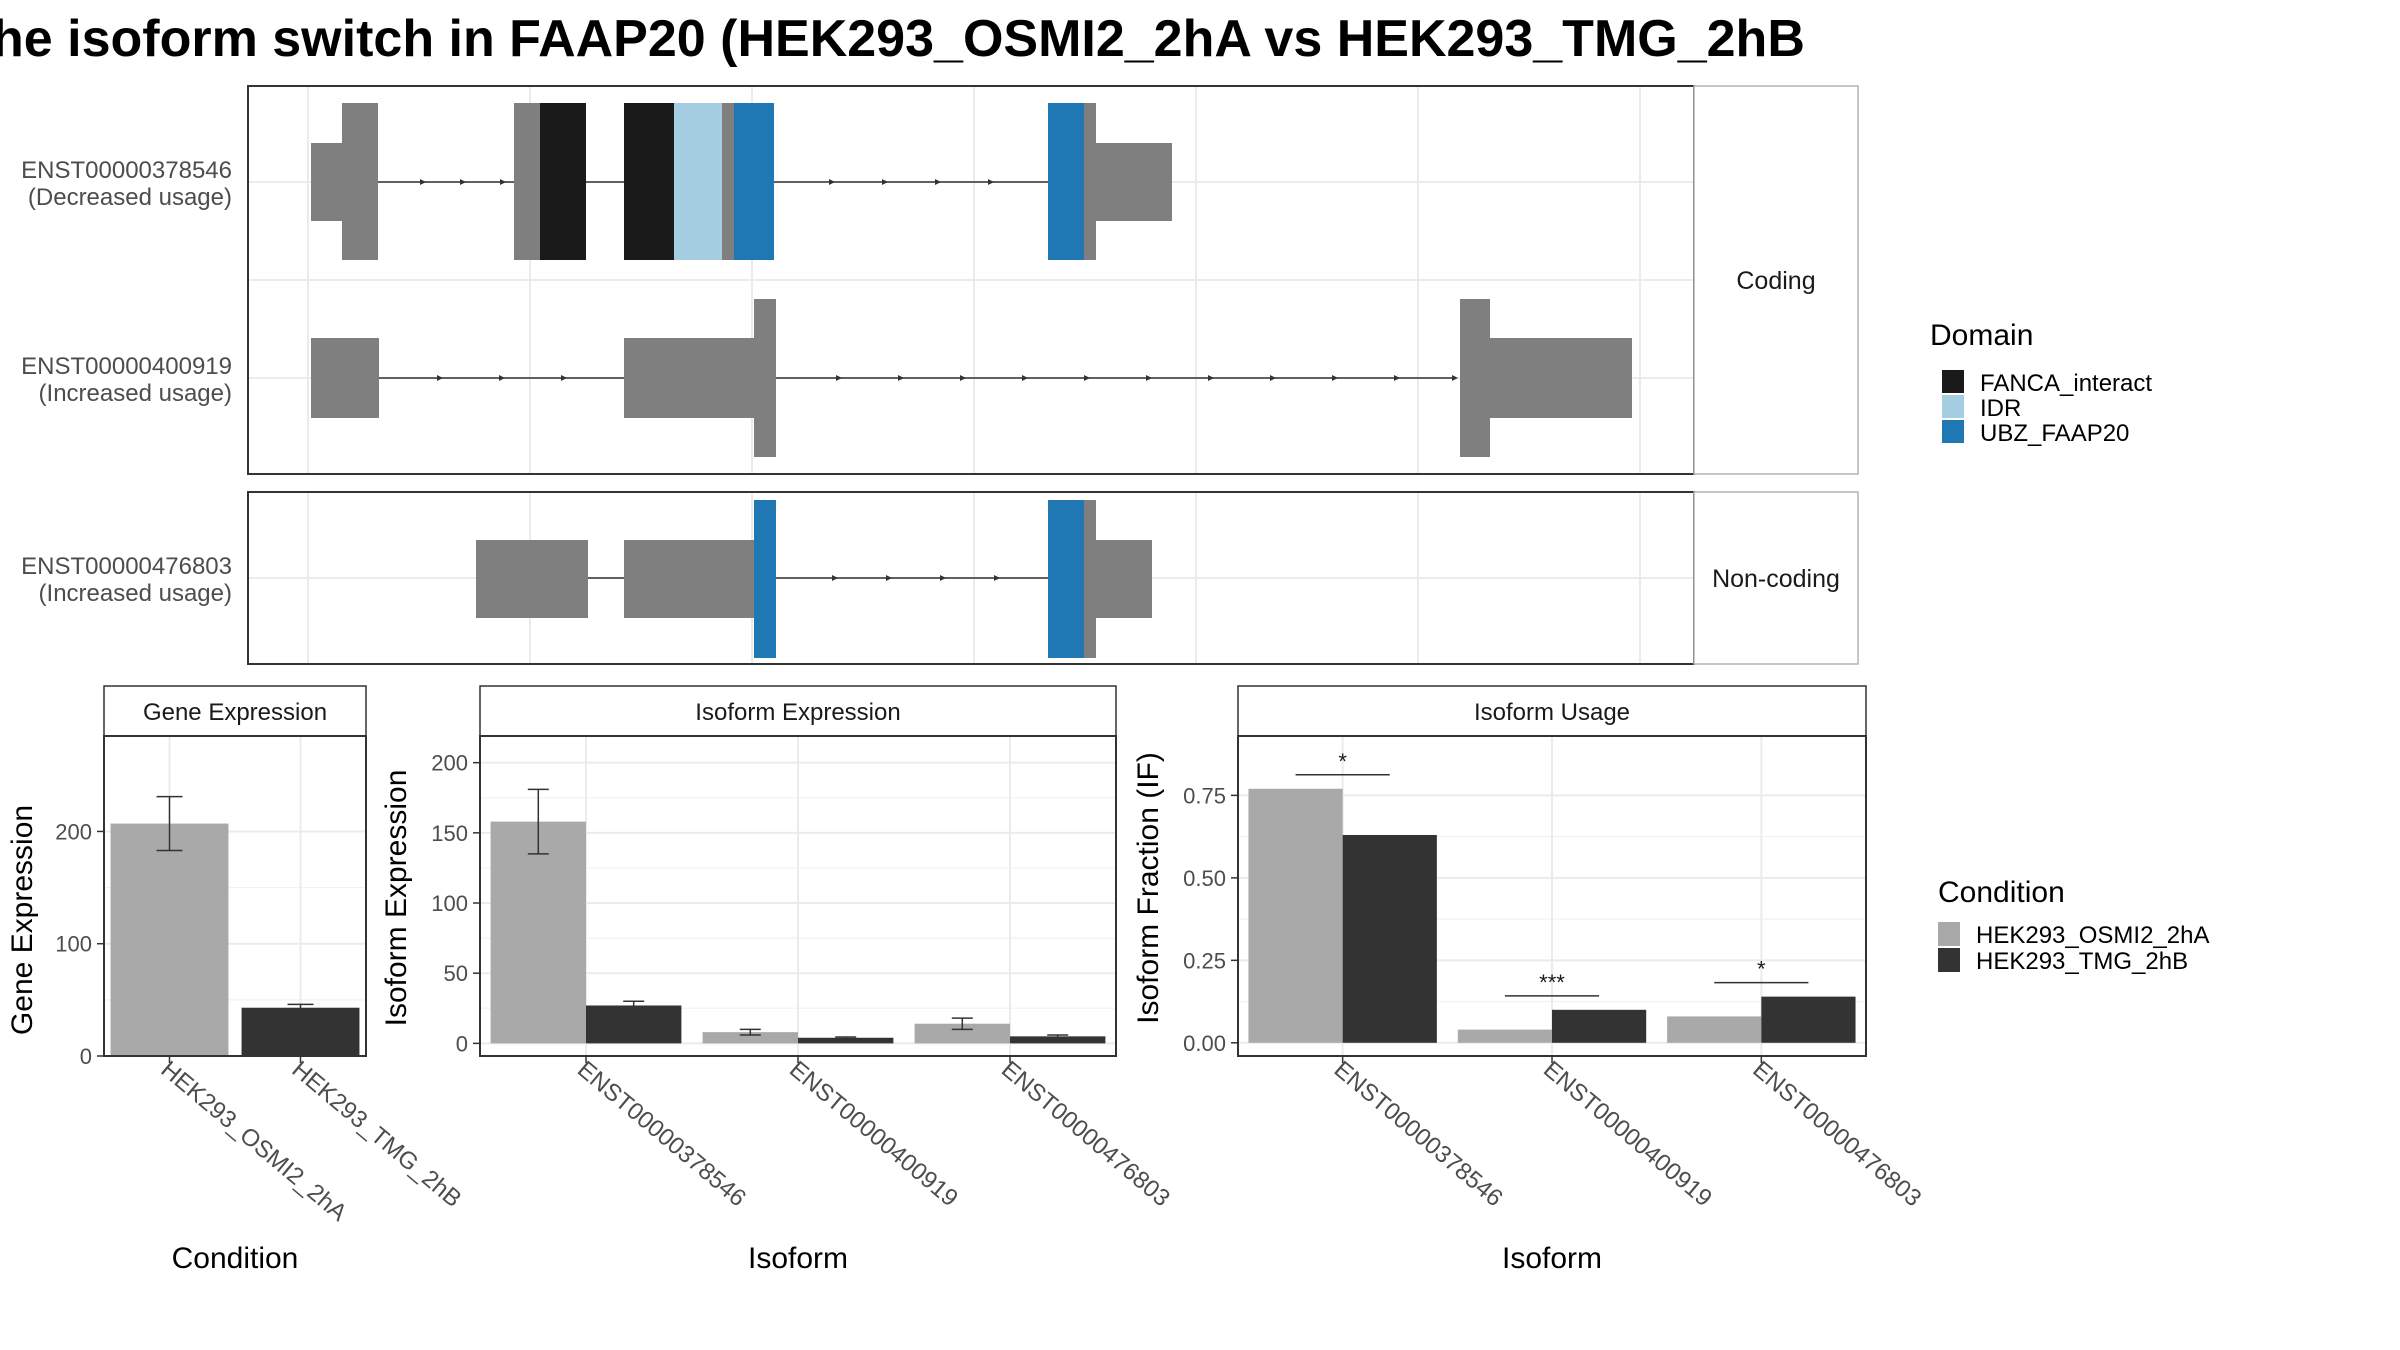 This screenshot has width=2400, height=1350. I want to click on legend-swatch-UBZ_FAAP20, so click(1953, 431).